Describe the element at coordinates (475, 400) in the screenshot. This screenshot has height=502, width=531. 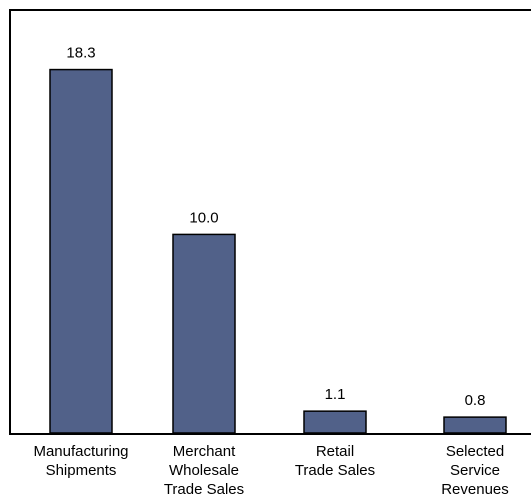
I see `value-label-4: 0.8` at that location.